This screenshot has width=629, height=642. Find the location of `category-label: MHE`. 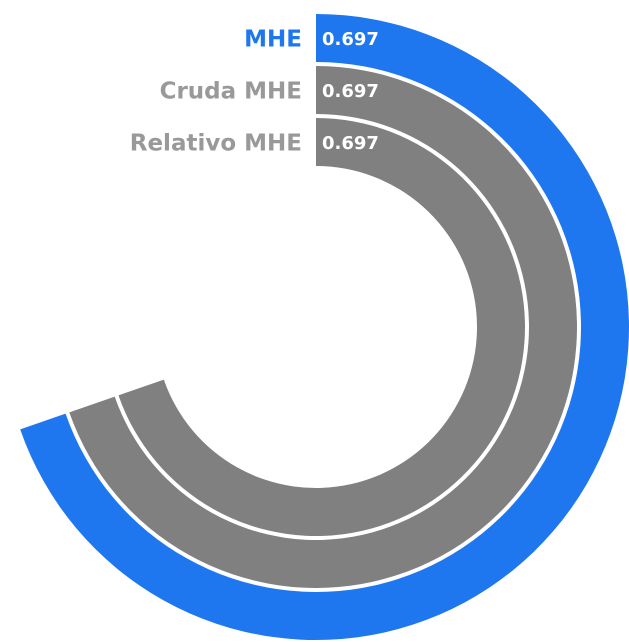

category-label: MHE is located at coordinates (273, 40).